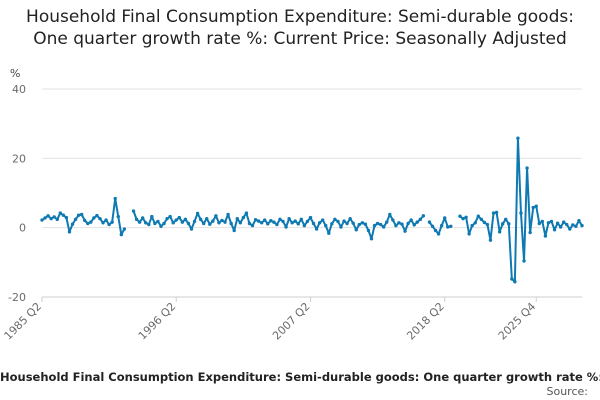 The width and height of the screenshot is (600, 400). Describe the element at coordinates (19, 158) in the screenshot. I see `y-tick-label: 20` at that location.